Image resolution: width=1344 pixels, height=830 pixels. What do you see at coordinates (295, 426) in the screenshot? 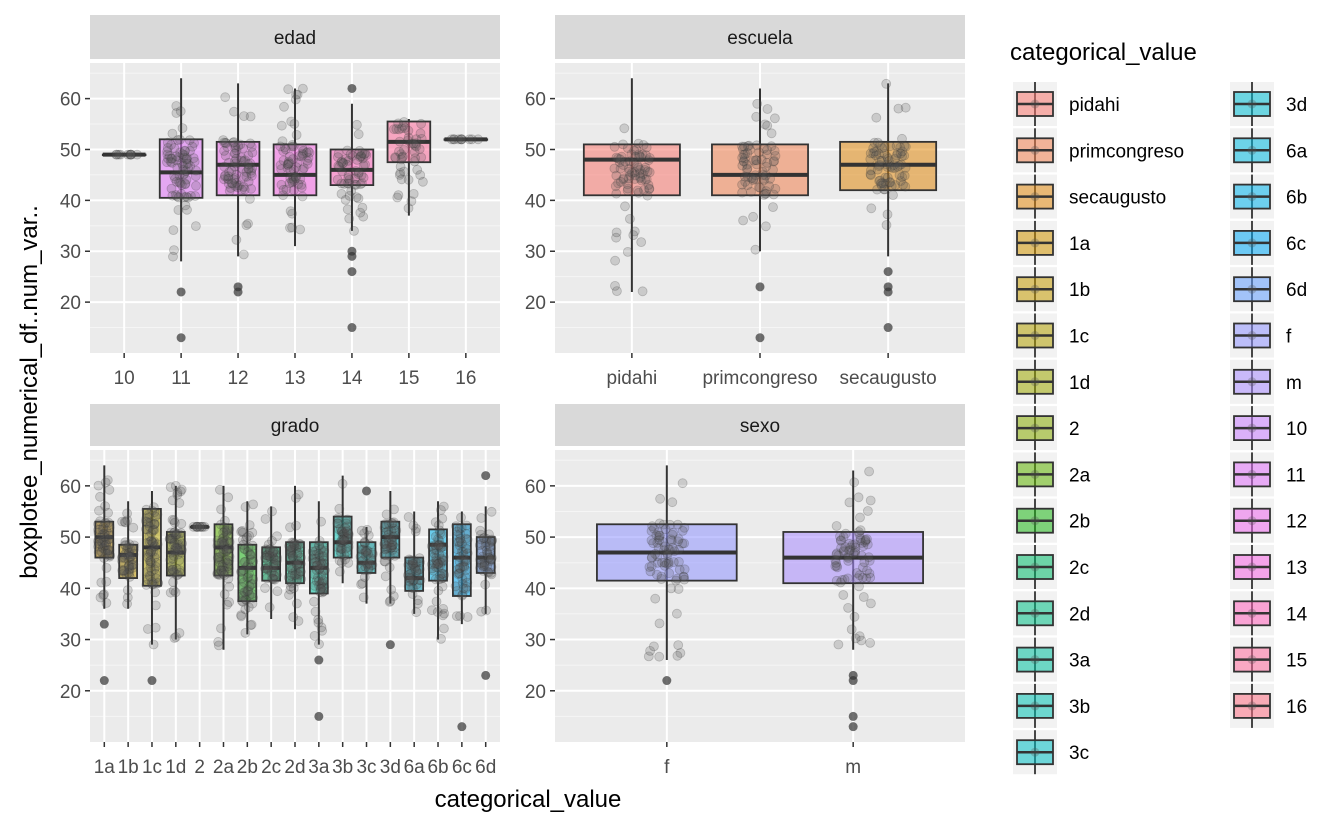
I see `strip-label-grado: grado` at bounding box center [295, 426].